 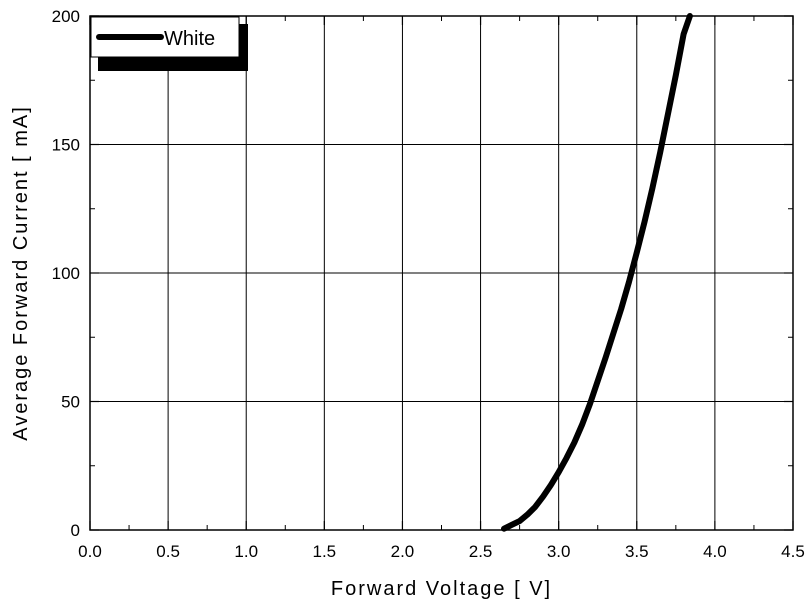 What do you see at coordinates (90, 551) in the screenshot?
I see `x-tick-label: 0.0` at bounding box center [90, 551].